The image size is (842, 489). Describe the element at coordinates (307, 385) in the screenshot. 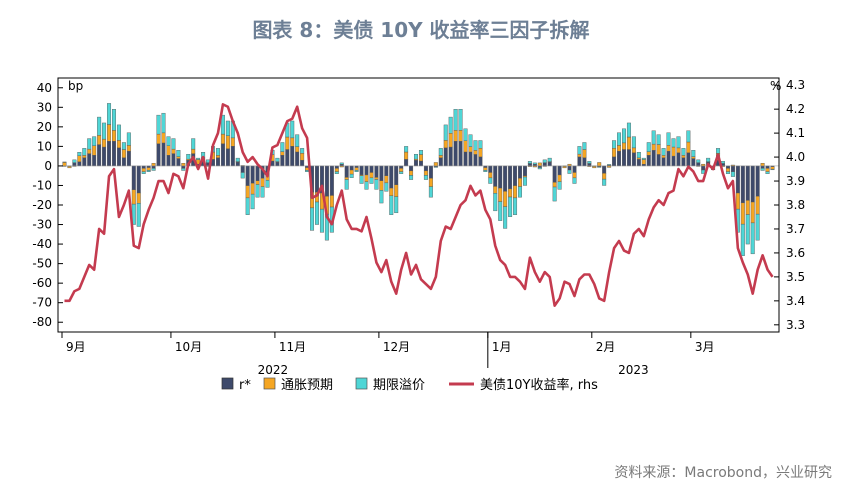

I see `legend-label-inflation: 通胀预期` at that location.